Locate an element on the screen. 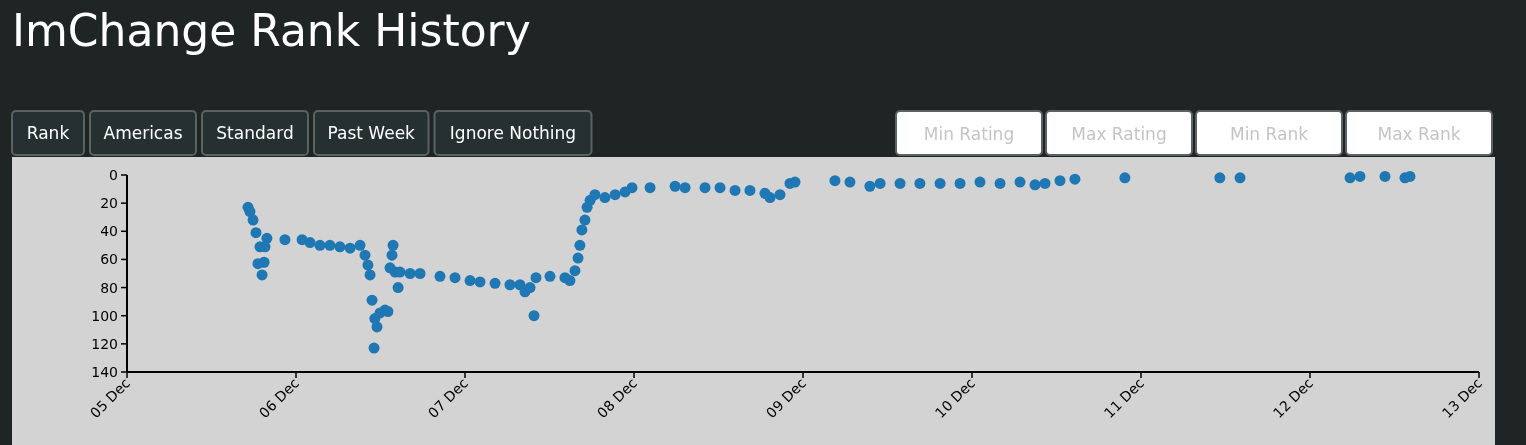 This screenshot has width=1526, height=445. button: Rank is located at coordinates (48, 133).